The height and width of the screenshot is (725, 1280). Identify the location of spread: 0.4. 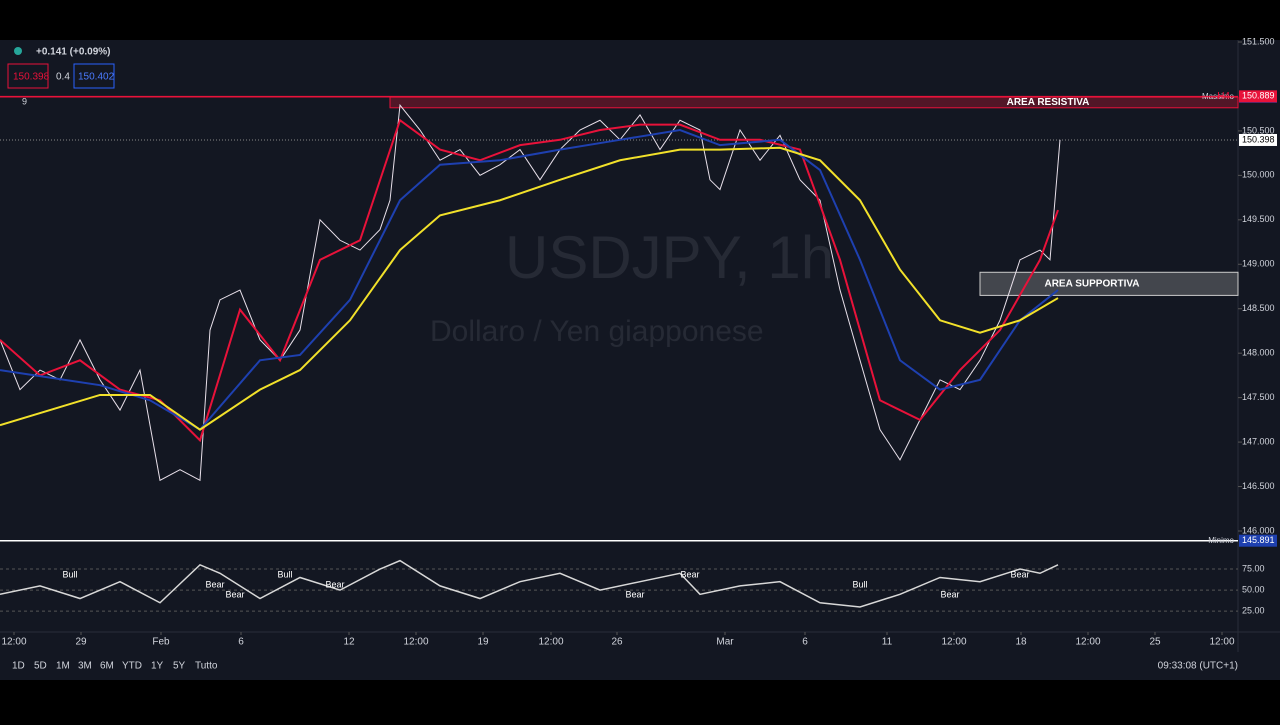
(63, 77).